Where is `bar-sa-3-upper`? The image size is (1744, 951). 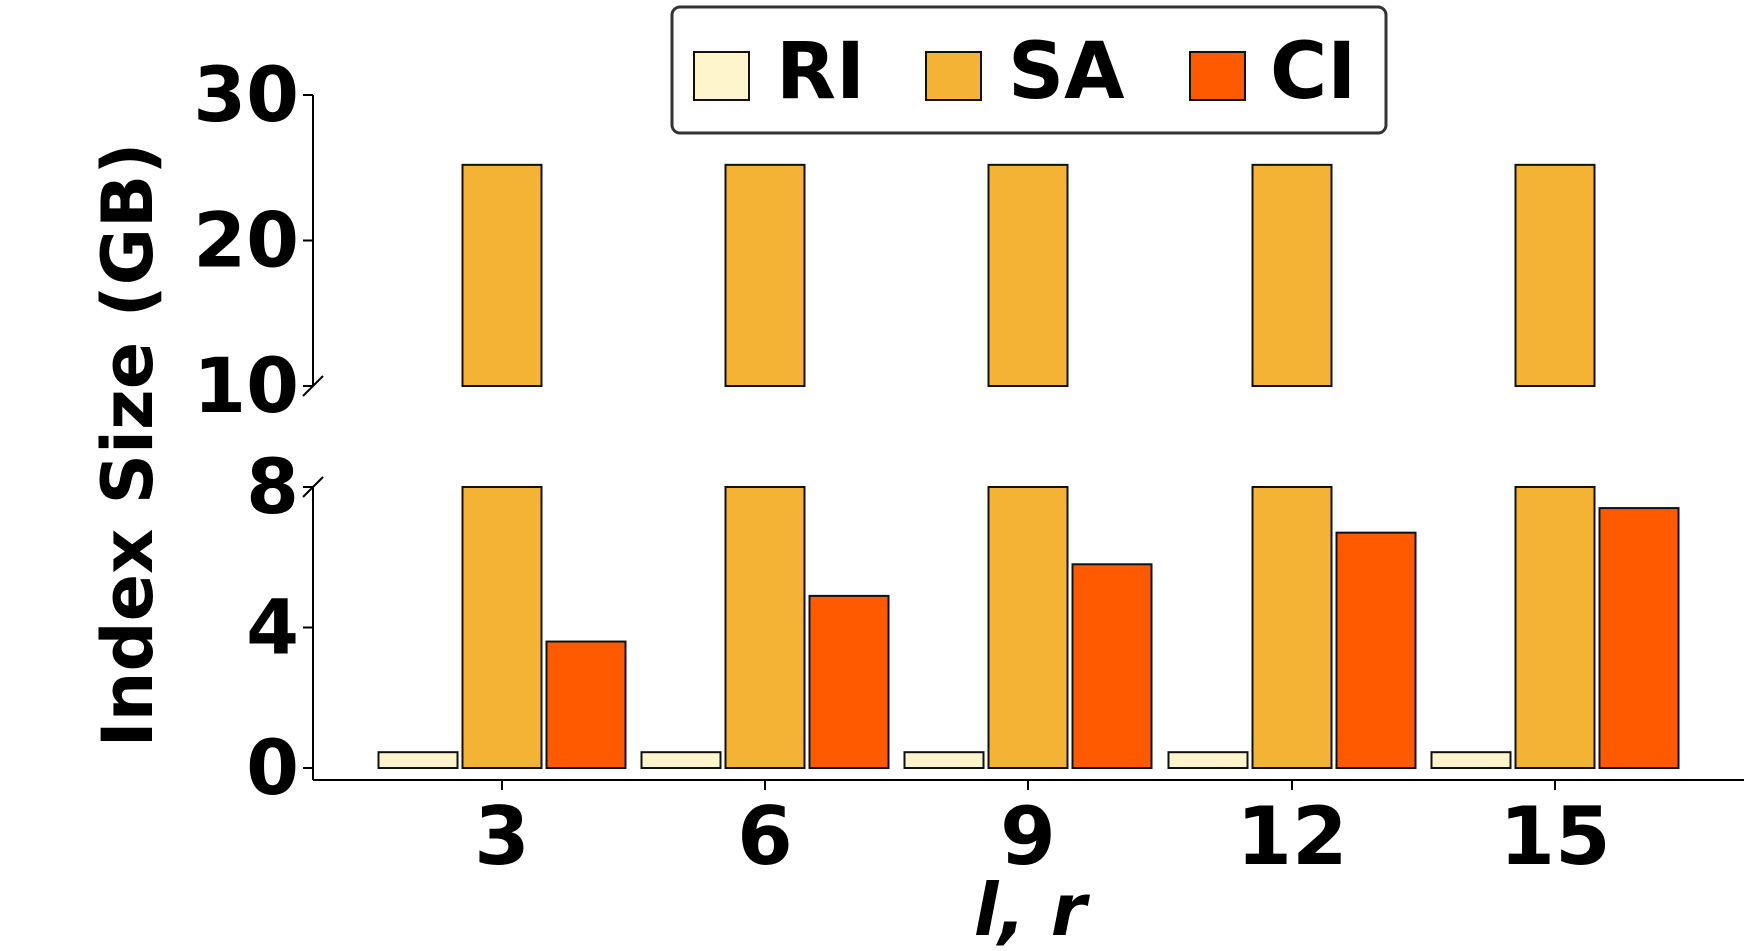 bar-sa-3-upper is located at coordinates (502, 275).